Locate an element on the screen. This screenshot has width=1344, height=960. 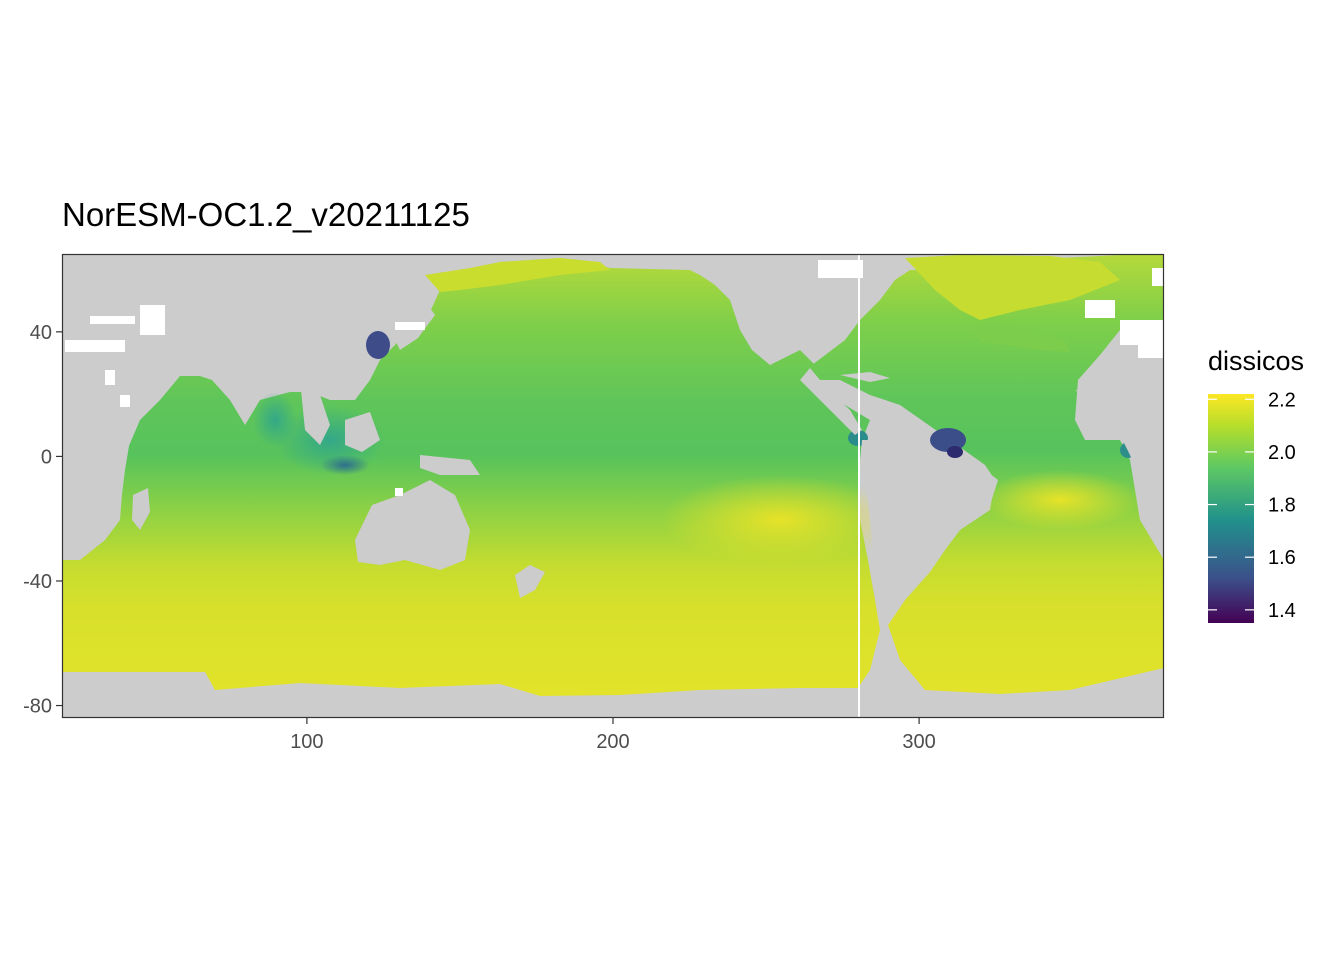
x-tick-label: 200 is located at coordinates (612, 742).